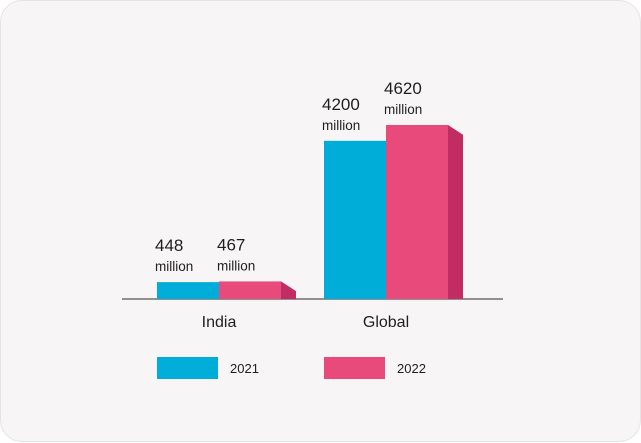 The image size is (641, 443). Describe the element at coordinates (250, 290) in the screenshot. I see `bar-india-2022` at that location.